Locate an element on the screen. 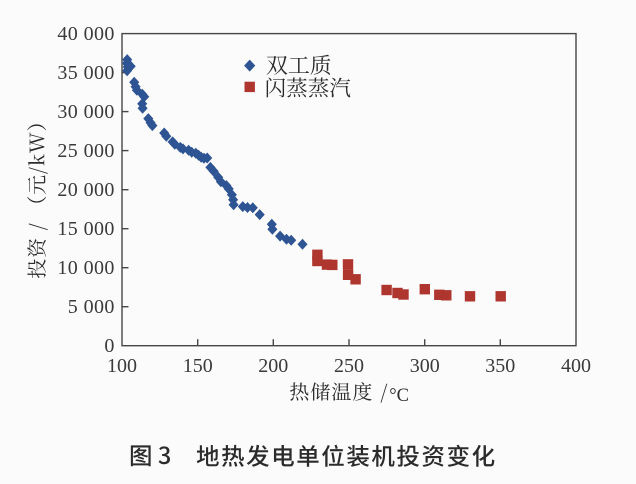 The width and height of the screenshot is (636, 484). svg-text: 5 000 is located at coordinates (91, 307).